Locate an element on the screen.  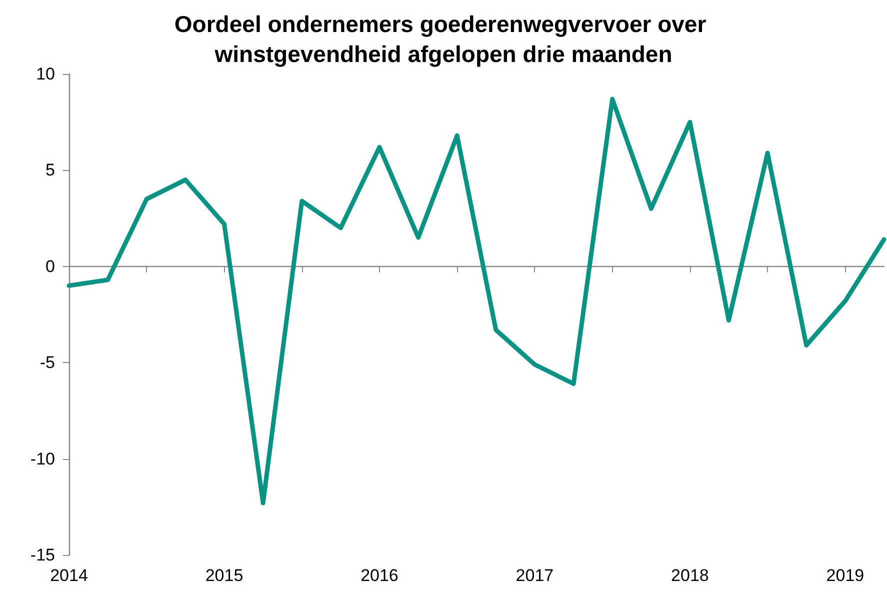
y-tick-label: -5 is located at coordinates (47, 362).